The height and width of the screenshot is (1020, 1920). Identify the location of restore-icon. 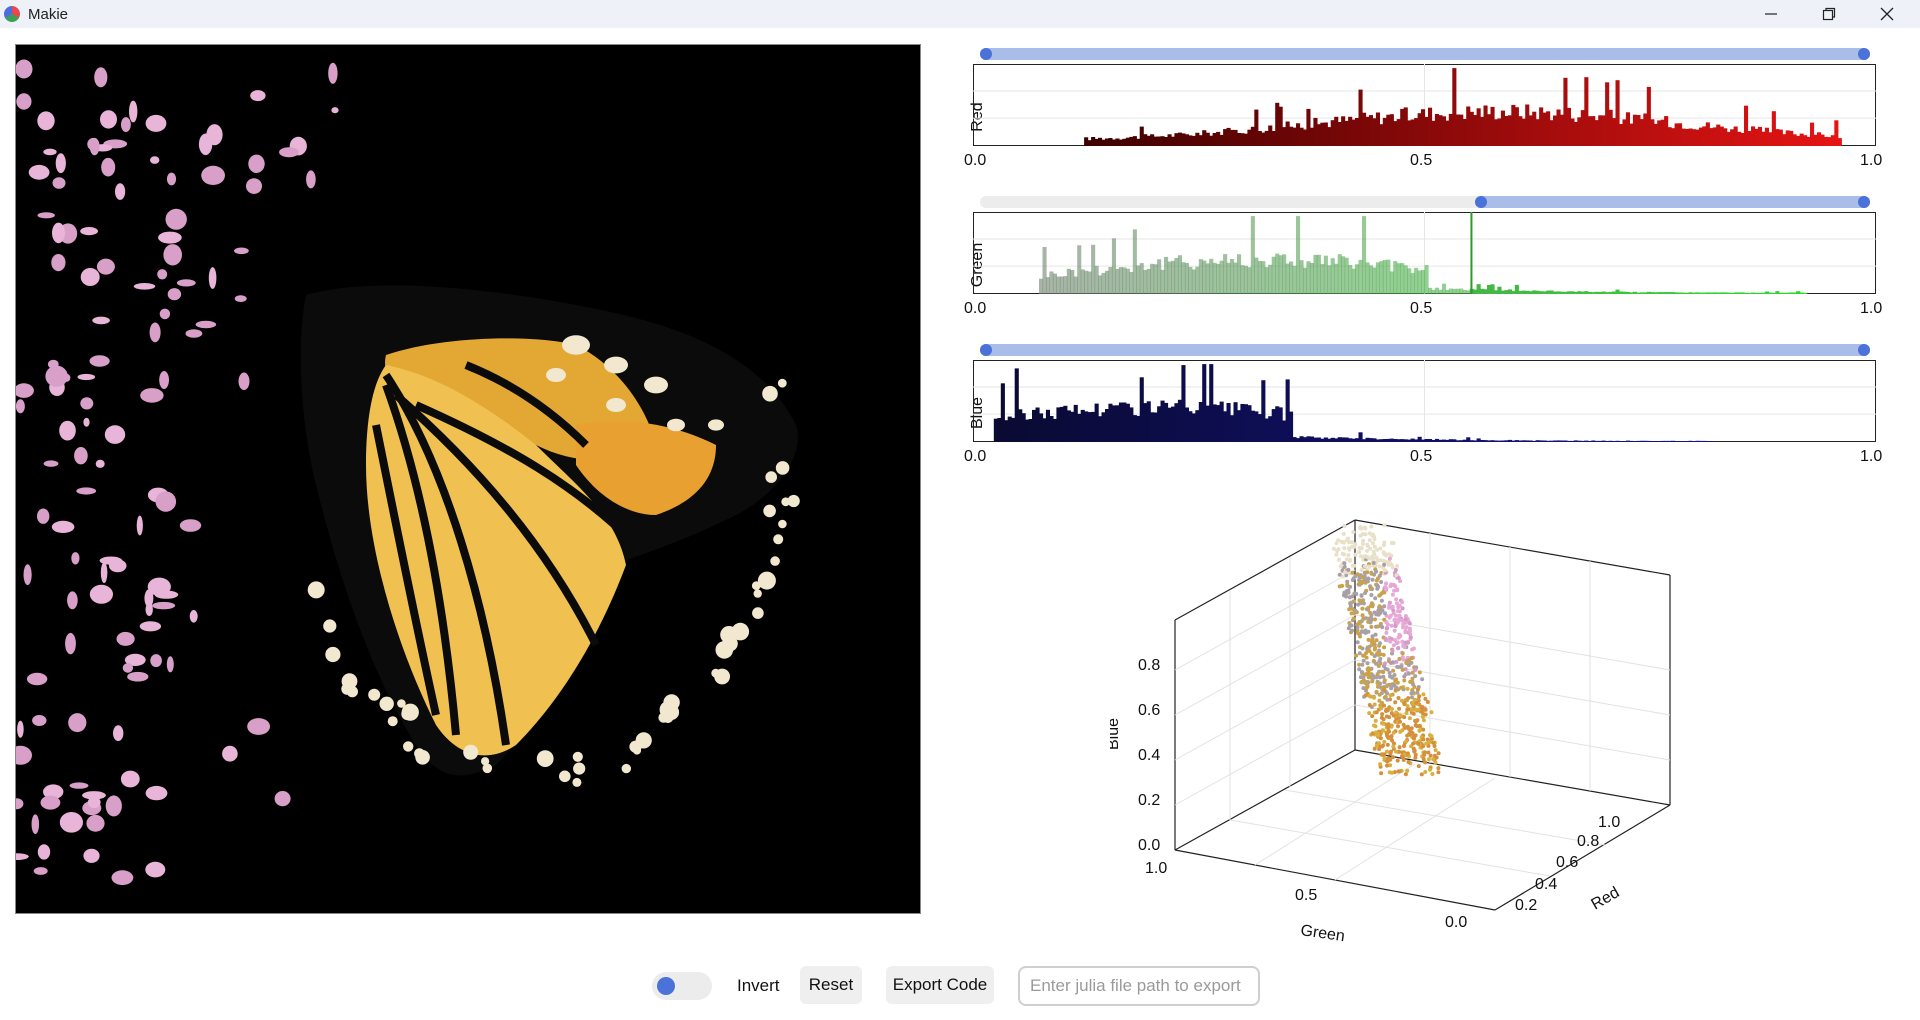
(1829, 14).